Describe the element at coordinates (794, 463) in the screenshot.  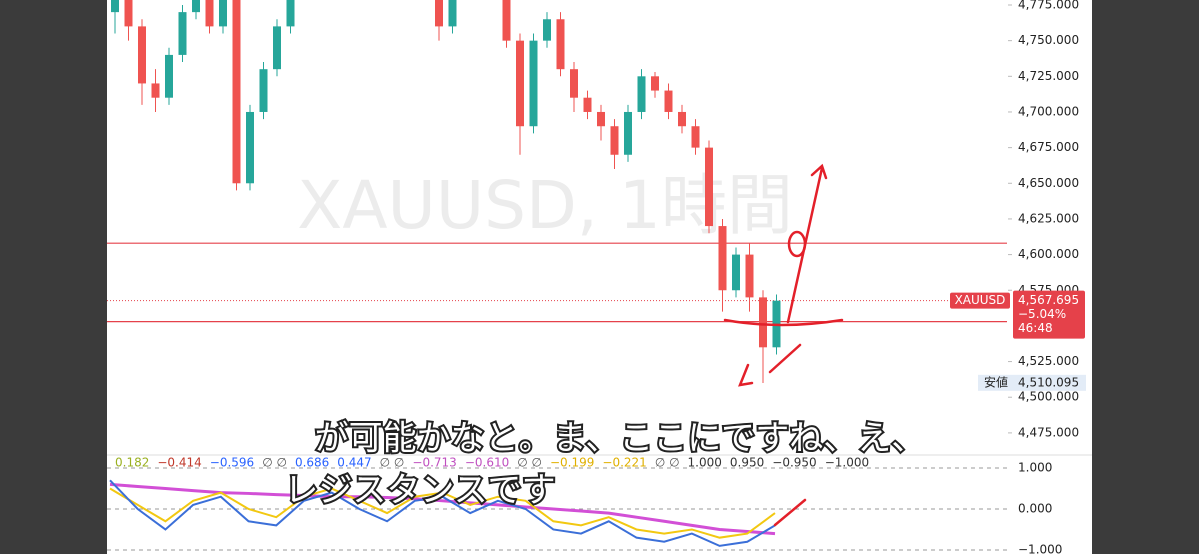
I see `legend-value: −0.950` at that location.